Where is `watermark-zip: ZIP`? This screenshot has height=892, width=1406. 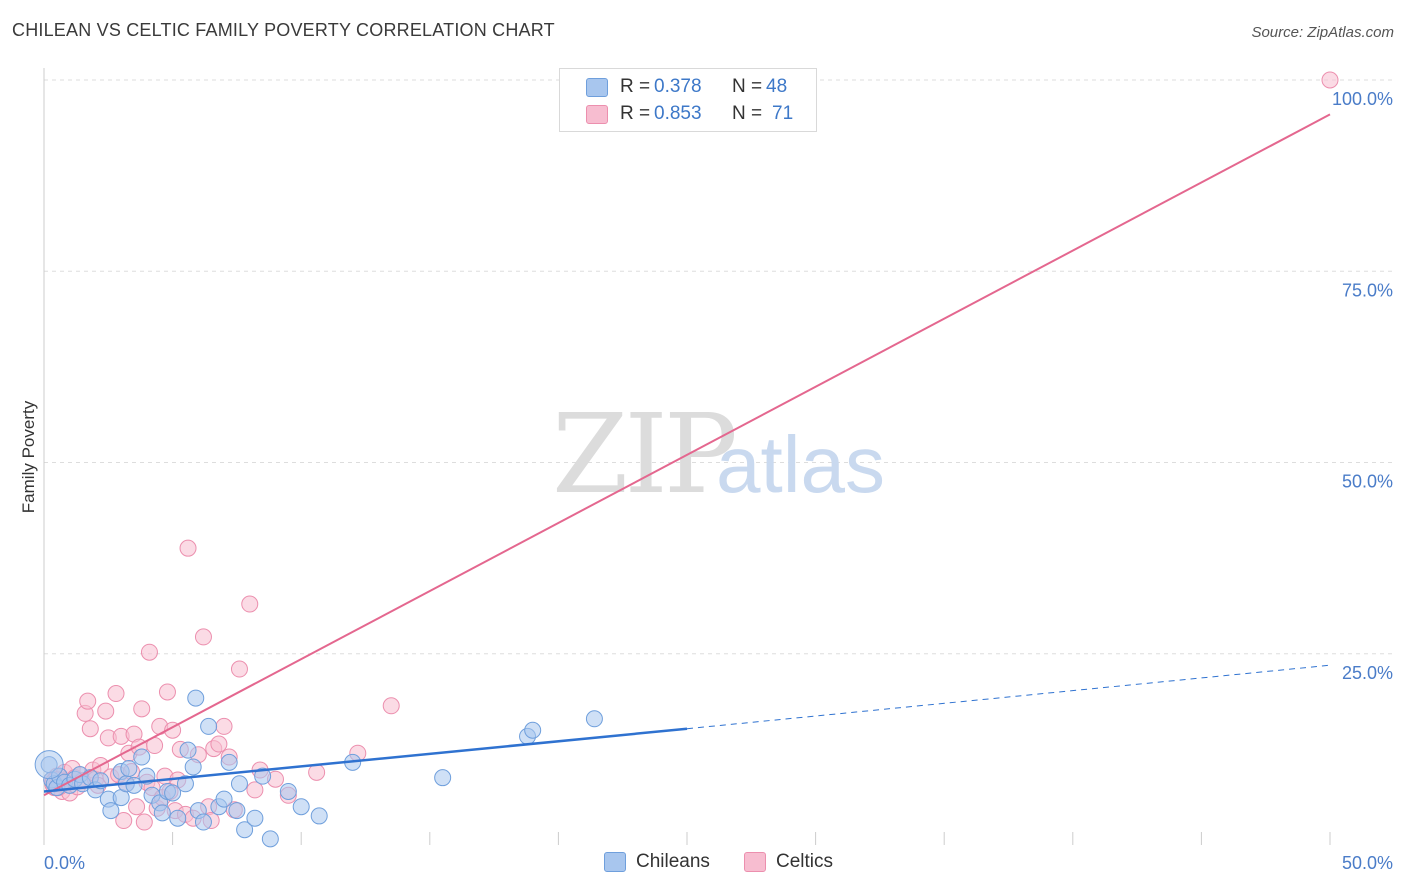 watermark-zip: ZIP is located at coordinates (643, 454).